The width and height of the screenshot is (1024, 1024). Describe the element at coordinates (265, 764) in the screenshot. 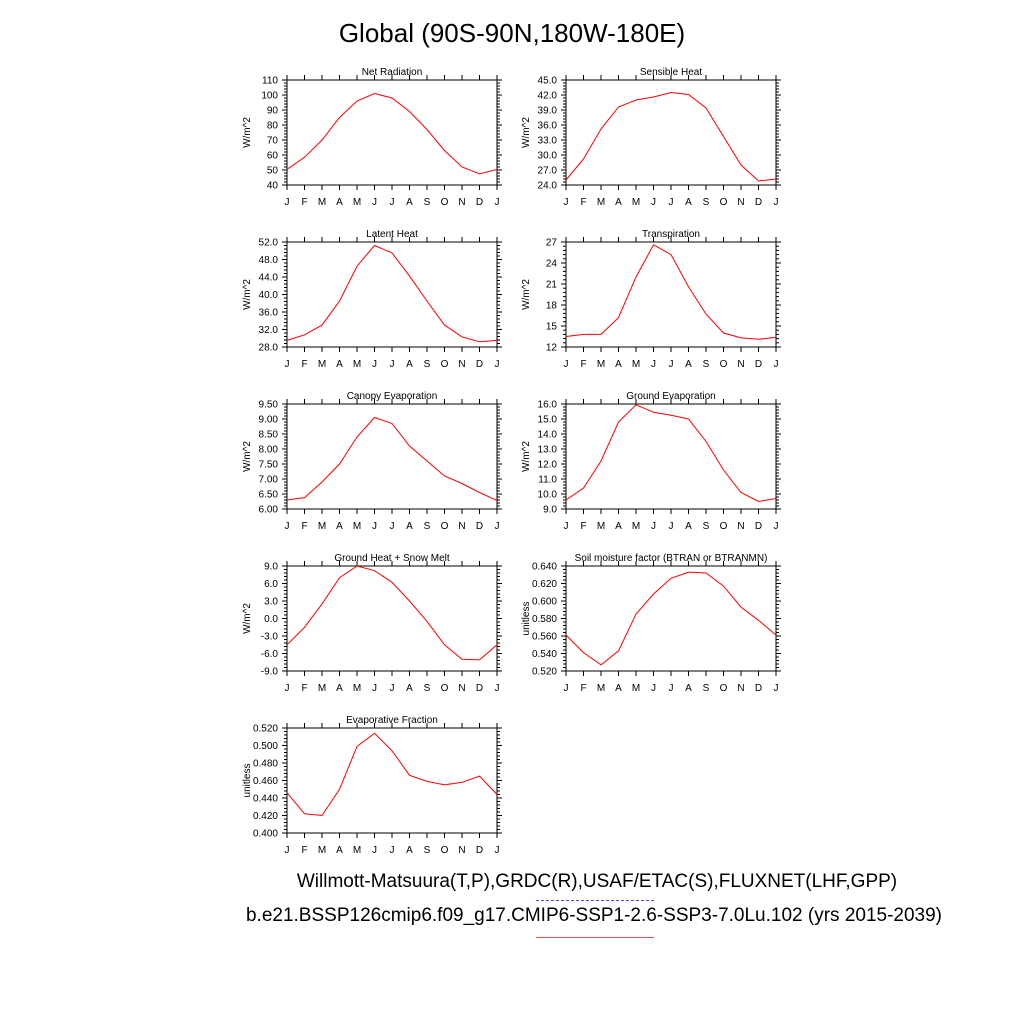

I see `y-tick-label: 0.480` at that location.